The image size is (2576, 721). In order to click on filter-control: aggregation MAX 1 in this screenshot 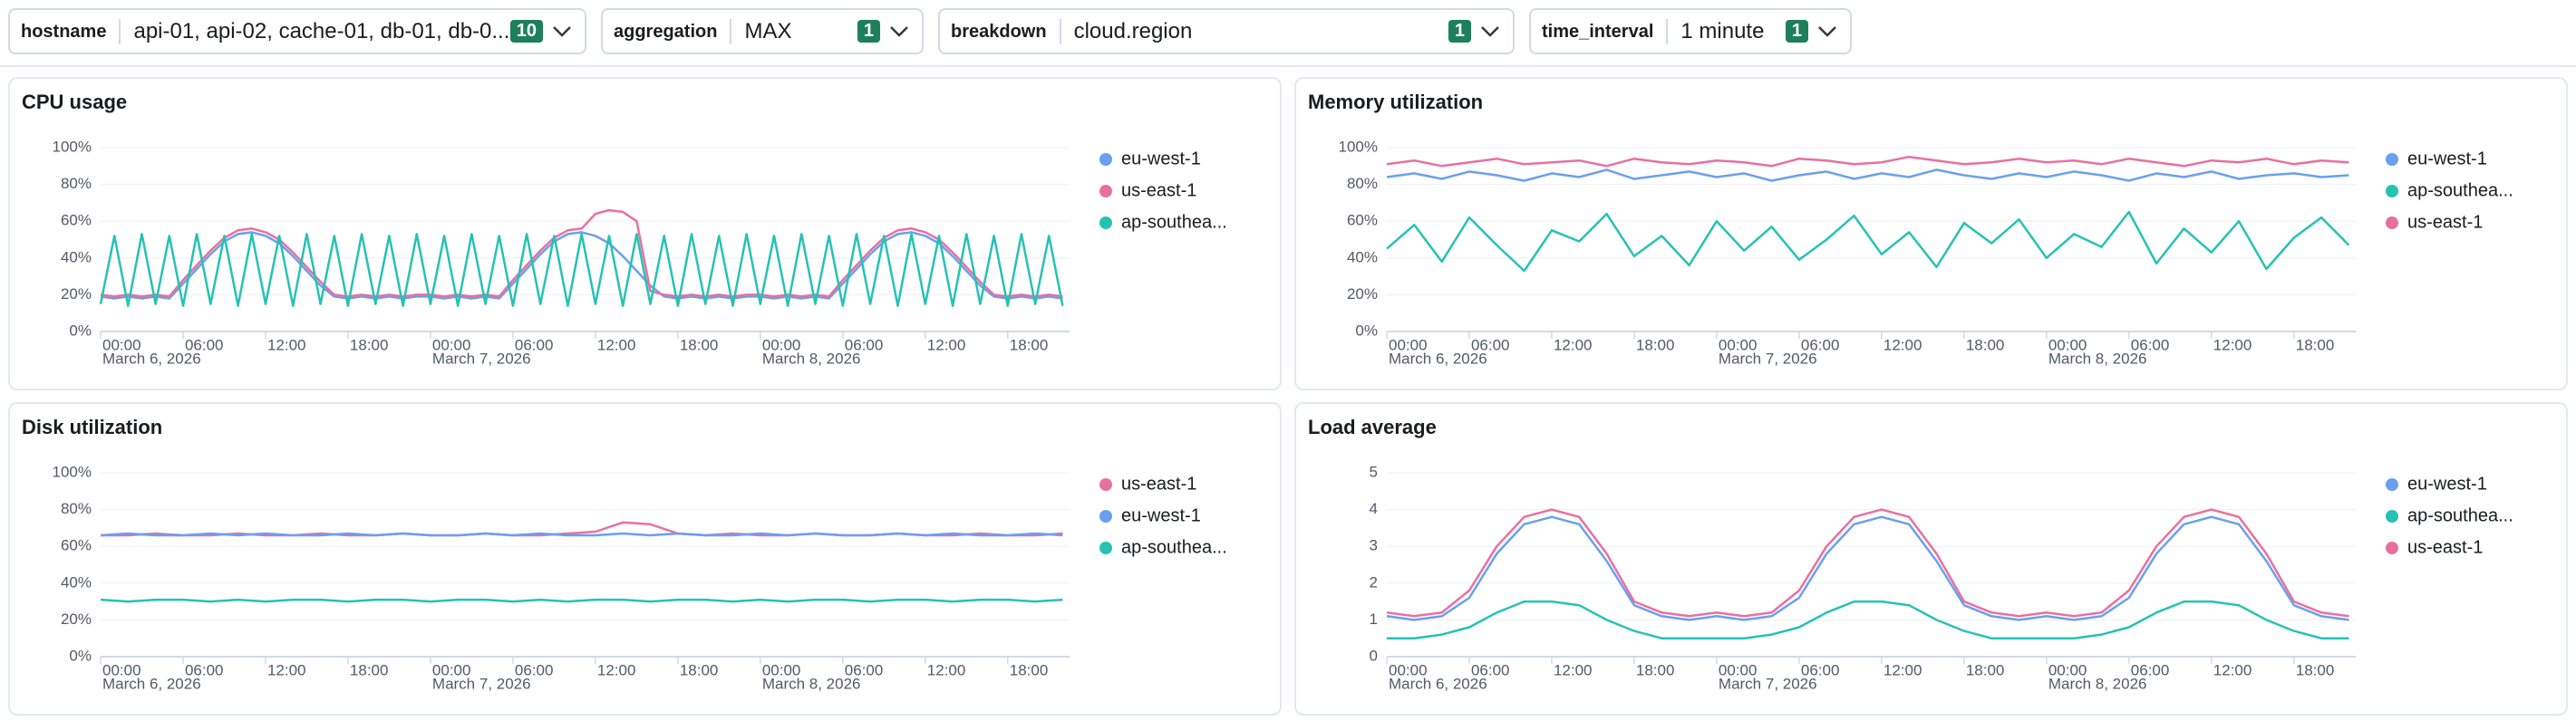, I will do `click(762, 31)`.